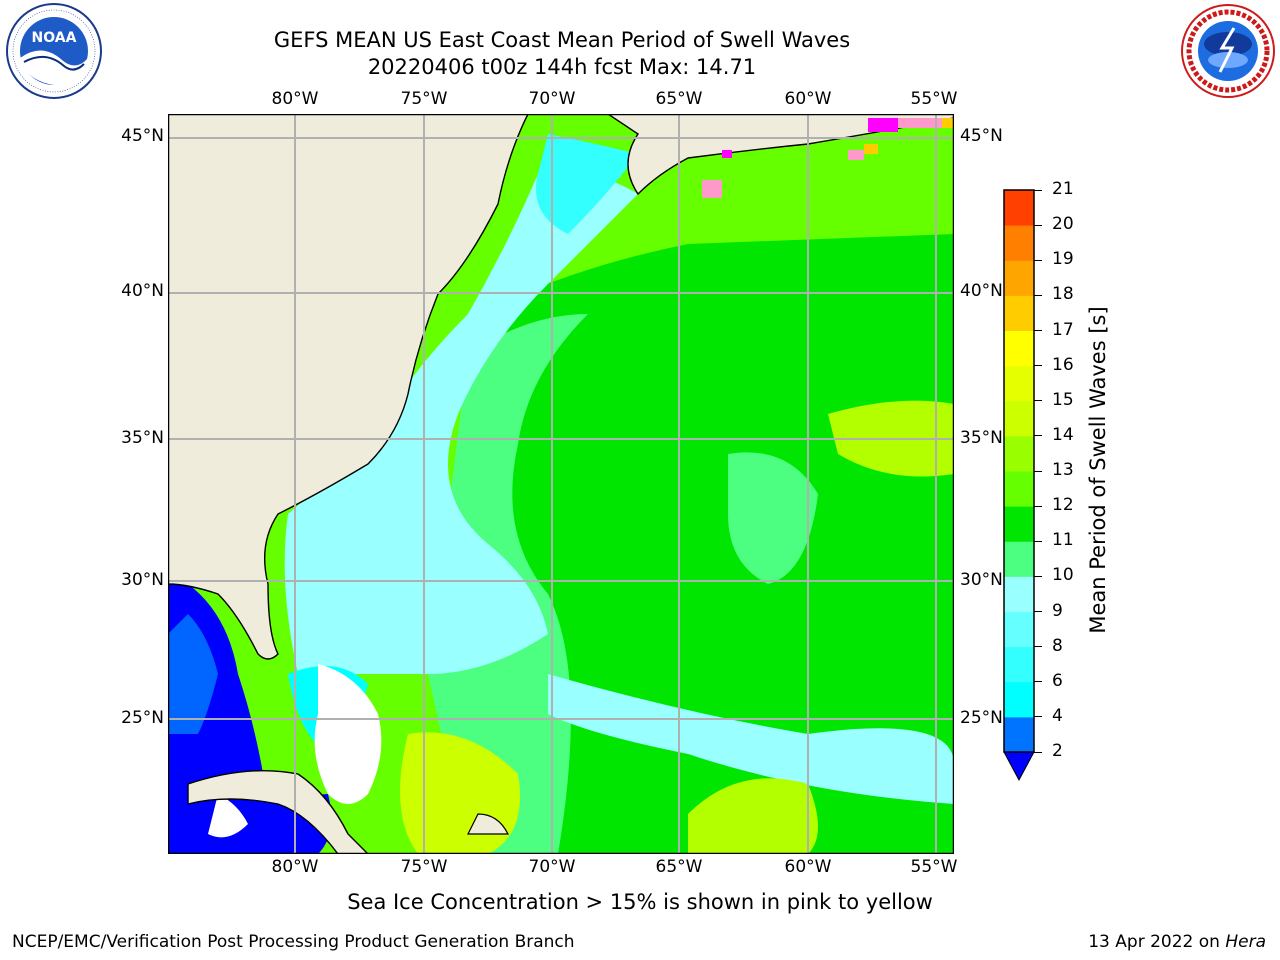 The image size is (1280, 960). Describe the element at coordinates (278, 811) in the screenshot. I see `land-cuba` at that location.